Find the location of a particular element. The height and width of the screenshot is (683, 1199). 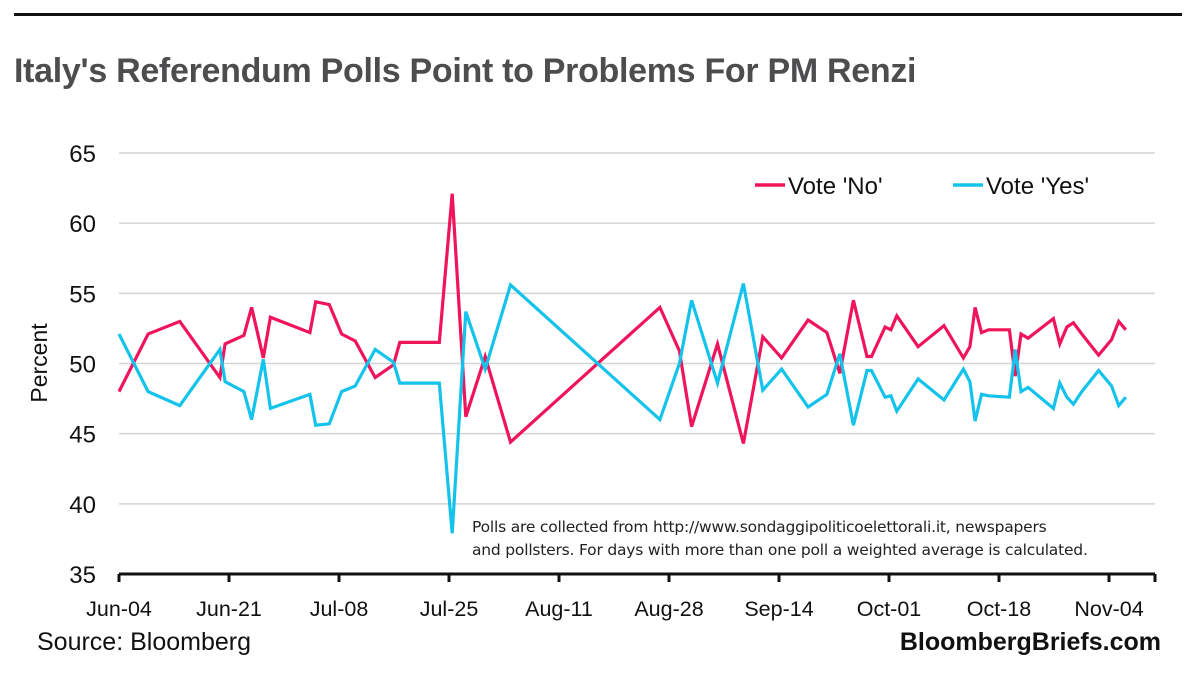

legend-label: Vote 'Yes' is located at coordinates (1037, 186).